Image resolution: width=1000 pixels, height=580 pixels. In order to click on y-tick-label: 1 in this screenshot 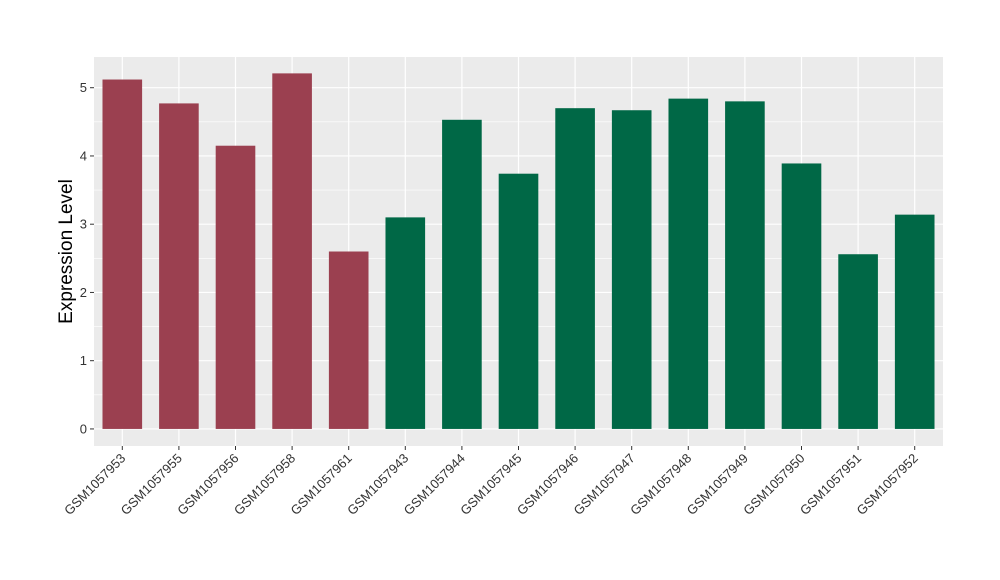, I will do `click(83, 360)`.